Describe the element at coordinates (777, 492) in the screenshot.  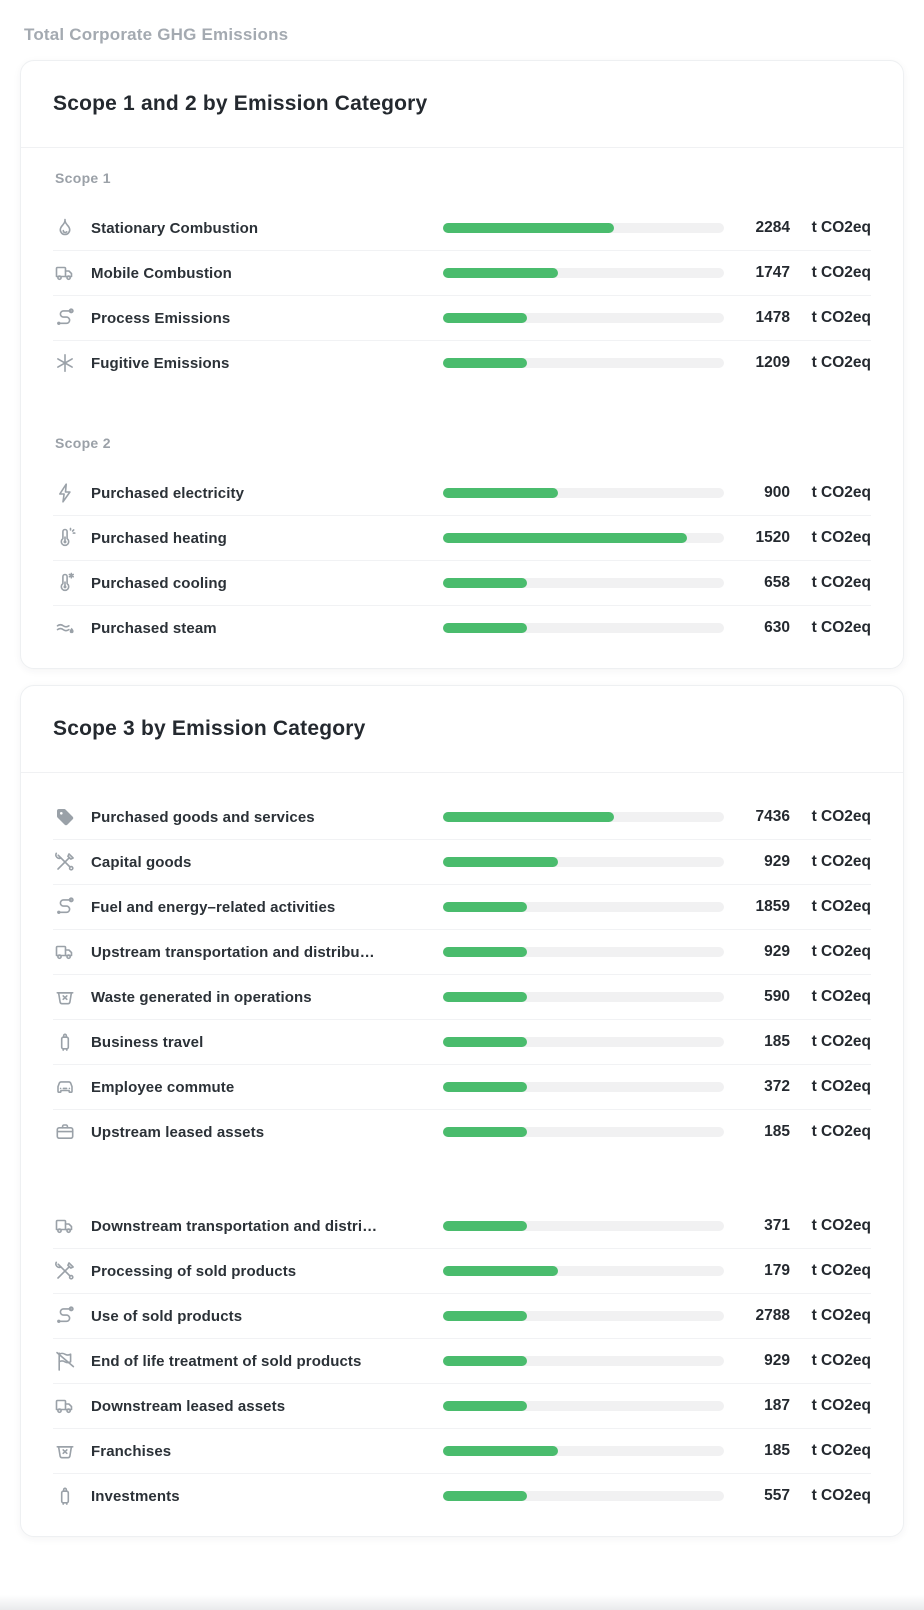
I see `emission-value: 900` at that location.